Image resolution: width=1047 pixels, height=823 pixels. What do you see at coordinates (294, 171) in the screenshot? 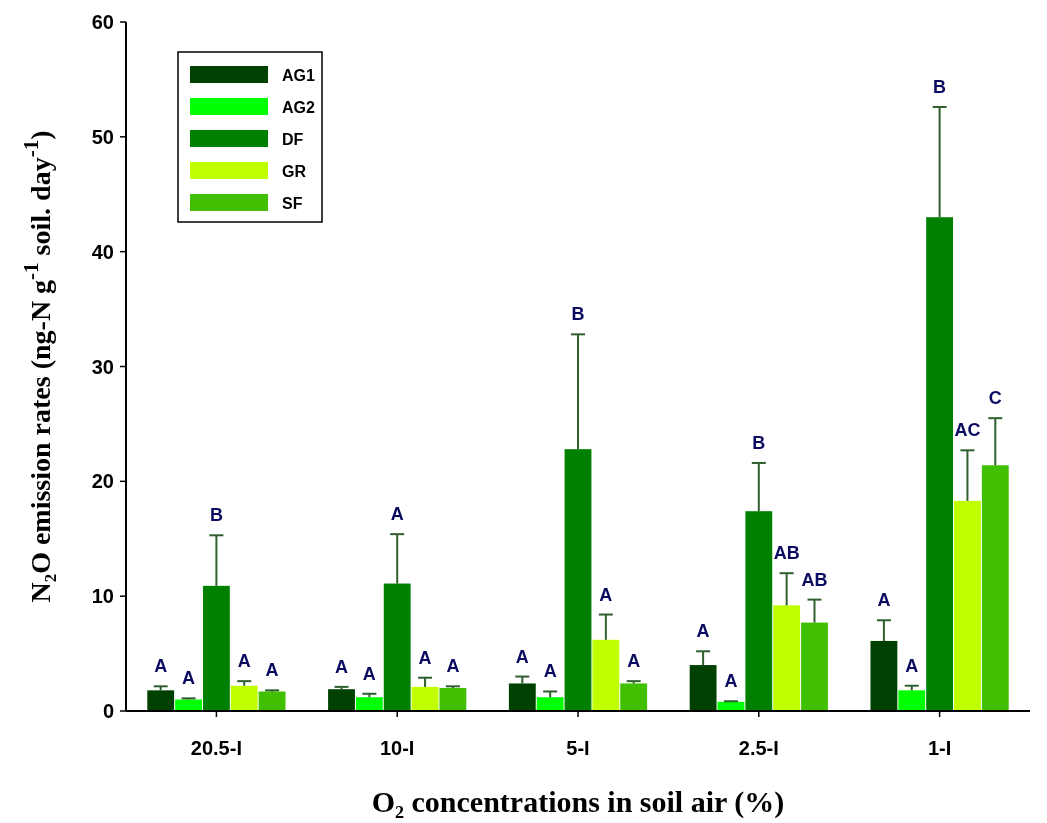
I see `legend-label: GR` at bounding box center [294, 171].